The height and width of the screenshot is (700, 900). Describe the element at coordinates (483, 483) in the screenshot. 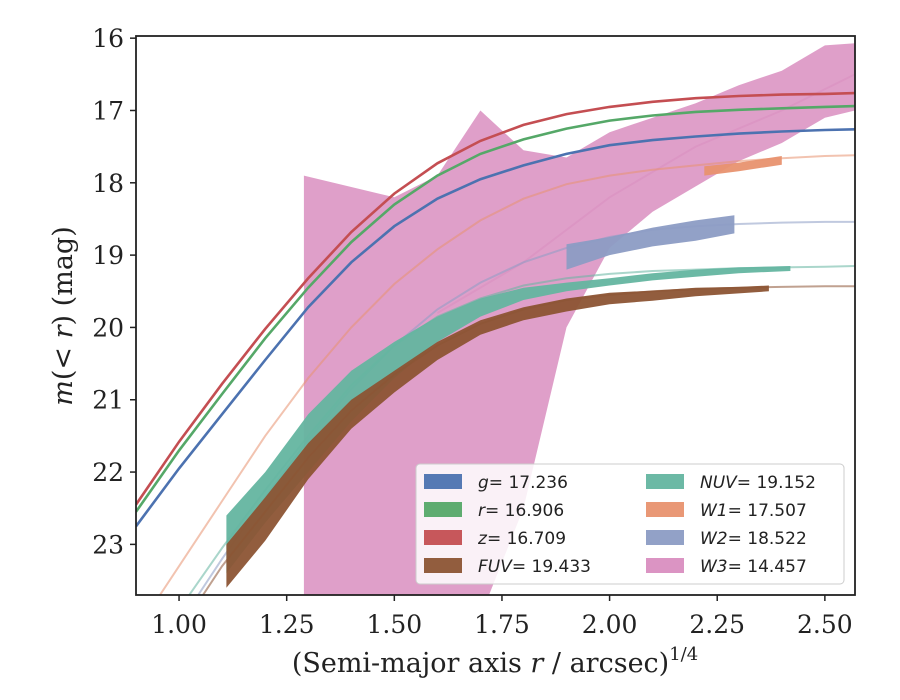

I see `legend-band-name: g` at that location.